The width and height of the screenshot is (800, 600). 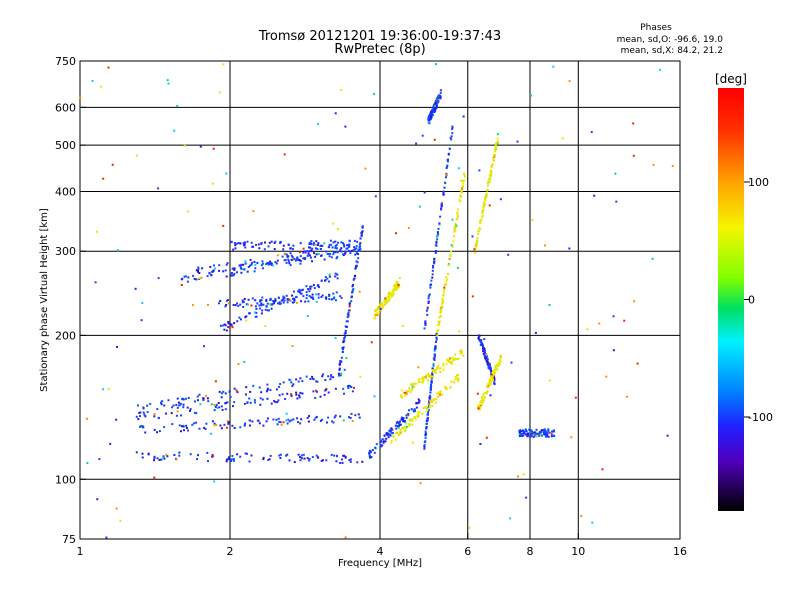 What do you see at coordinates (751, 300) in the screenshot?
I see `colorbar-tick-label: 0` at bounding box center [751, 300].